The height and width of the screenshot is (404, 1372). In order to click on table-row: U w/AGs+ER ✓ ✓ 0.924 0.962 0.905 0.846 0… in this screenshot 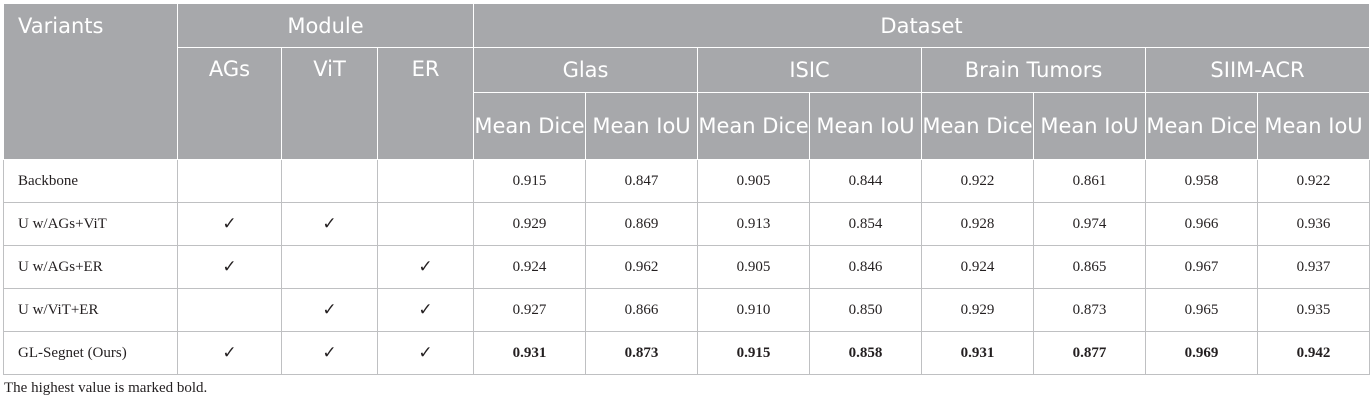, I will do `click(687, 267)`.